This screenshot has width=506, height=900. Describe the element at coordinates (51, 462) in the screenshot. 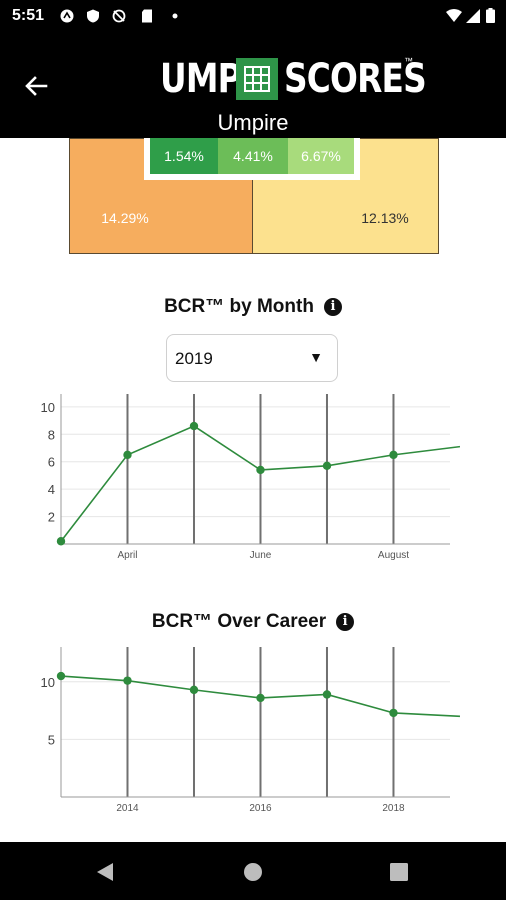

I see `y-tick-label: 6` at that location.